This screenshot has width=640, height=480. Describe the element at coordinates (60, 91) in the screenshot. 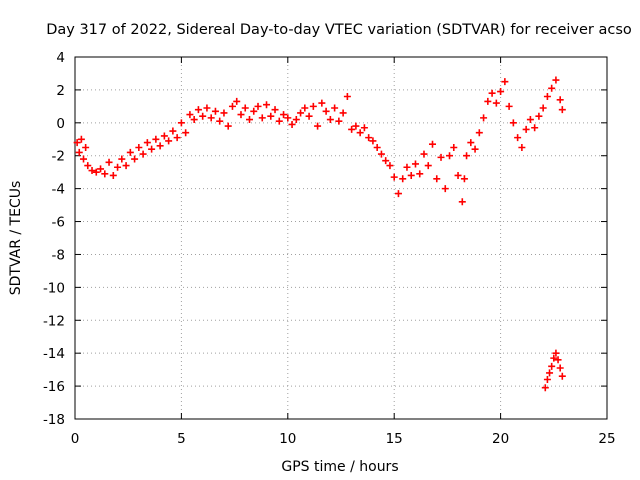

I see `y-tick-label: 2` at that location.